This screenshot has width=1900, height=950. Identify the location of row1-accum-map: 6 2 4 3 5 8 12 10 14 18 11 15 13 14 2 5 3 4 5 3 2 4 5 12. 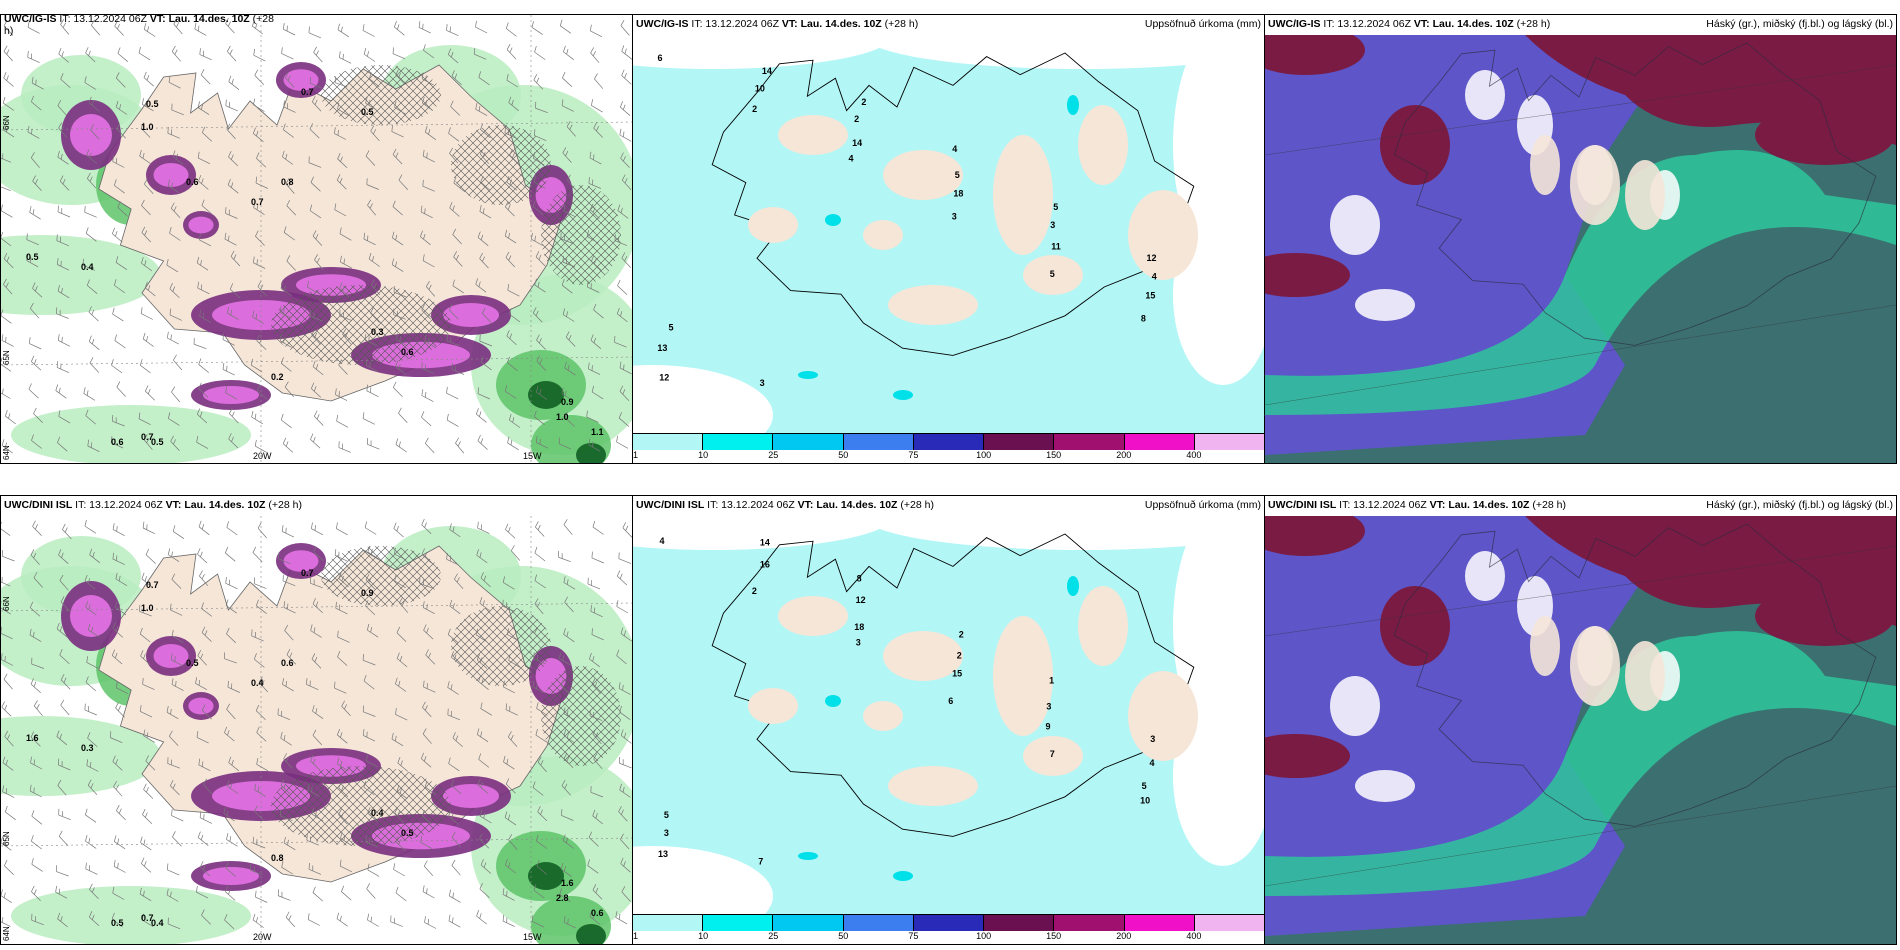
(948, 234).